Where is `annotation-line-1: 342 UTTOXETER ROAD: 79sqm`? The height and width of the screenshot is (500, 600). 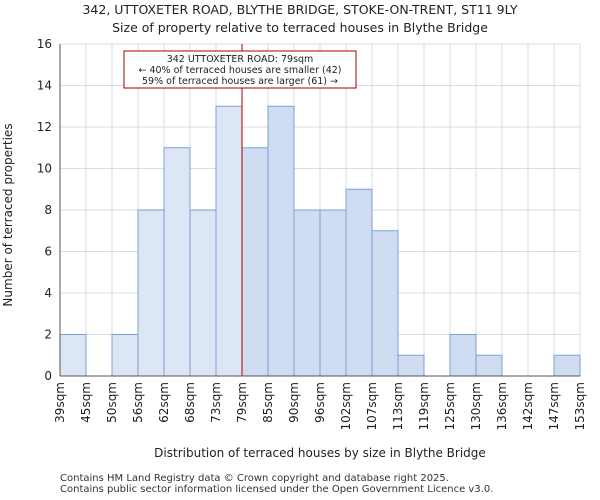
annotation-line-1: 342 UTTOXETER ROAD: 79sqm is located at coordinates (240, 59).